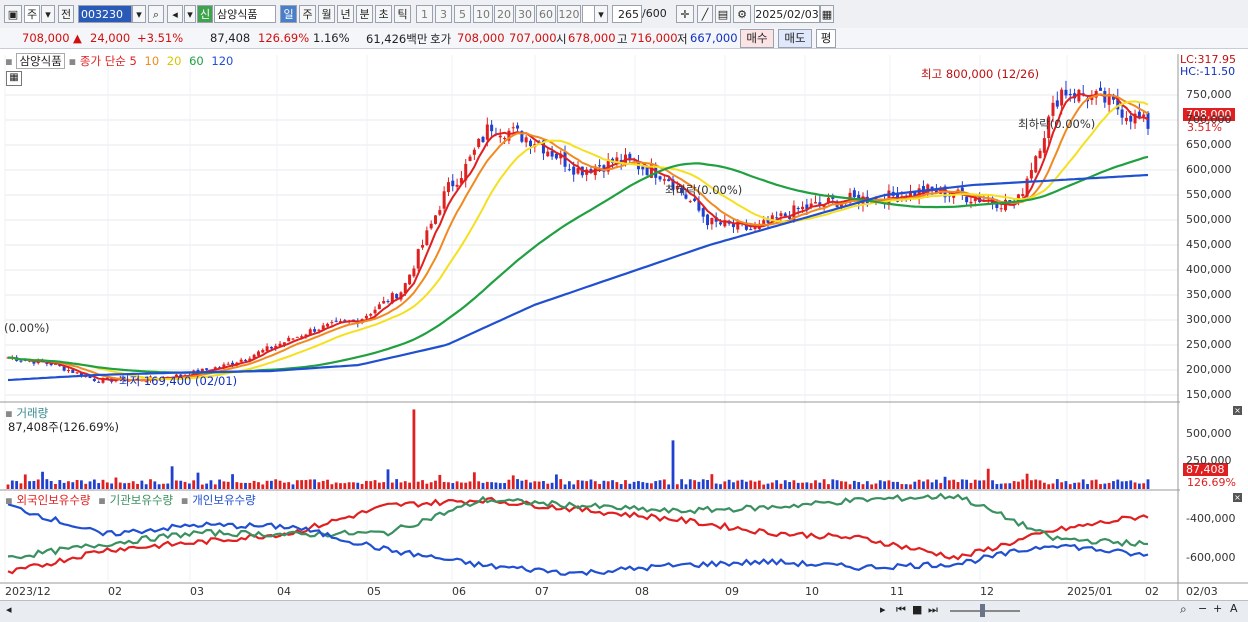 Image resolution: width=1248 pixels, height=622 pixels. Describe the element at coordinates (1209, 394) in the screenshot. I see `price-tick-label: 150,000` at that location.